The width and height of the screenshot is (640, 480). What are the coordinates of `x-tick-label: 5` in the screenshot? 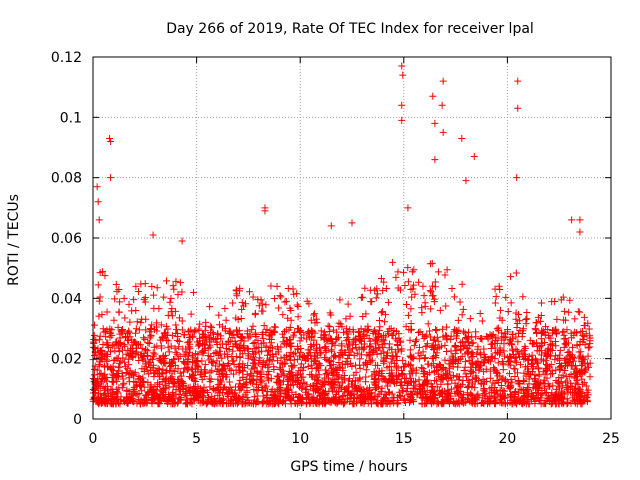 It's located at (196, 439).